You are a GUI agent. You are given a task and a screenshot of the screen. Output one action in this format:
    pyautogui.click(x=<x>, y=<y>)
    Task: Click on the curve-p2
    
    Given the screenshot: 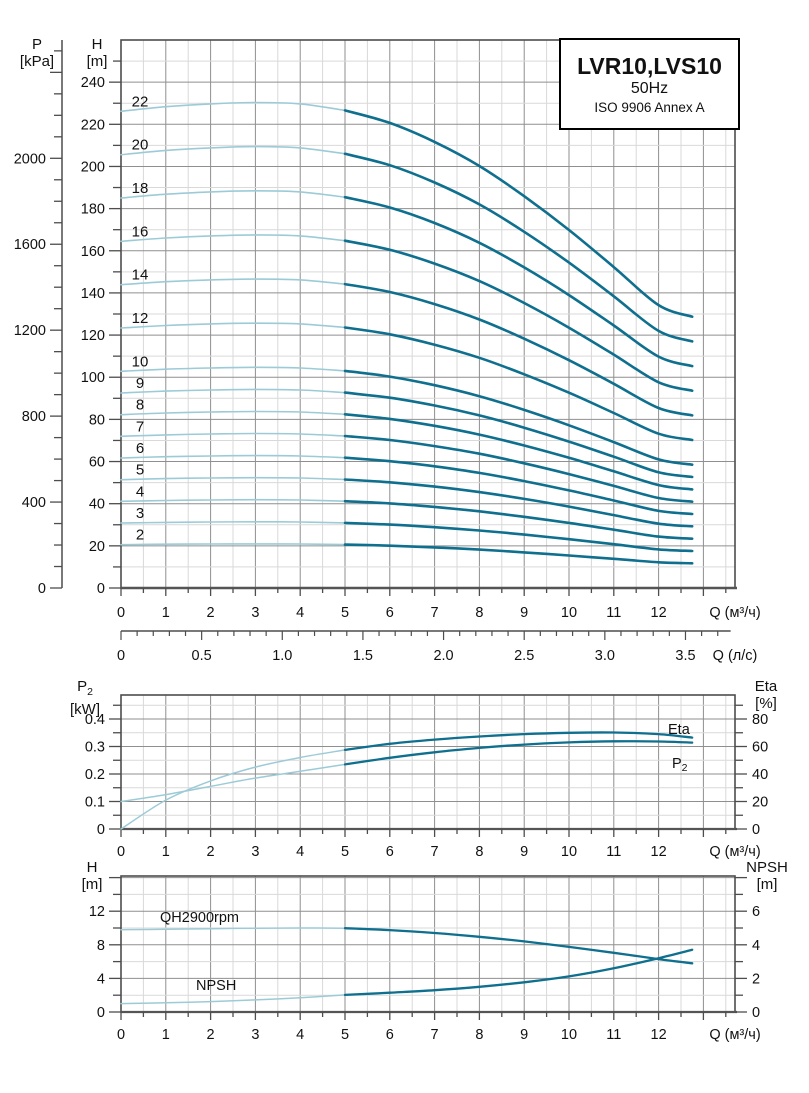 What is the action you would take?
    pyautogui.click(x=518, y=753)
    